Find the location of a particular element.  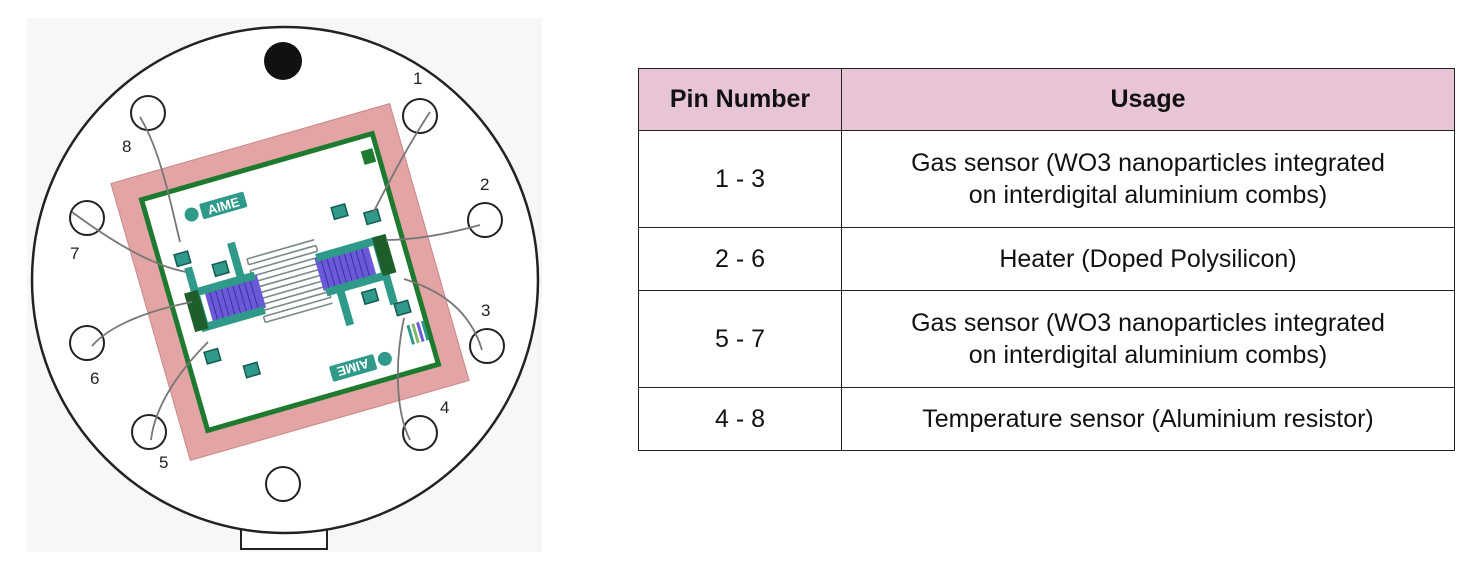

index-hole is located at coordinates (283, 61).